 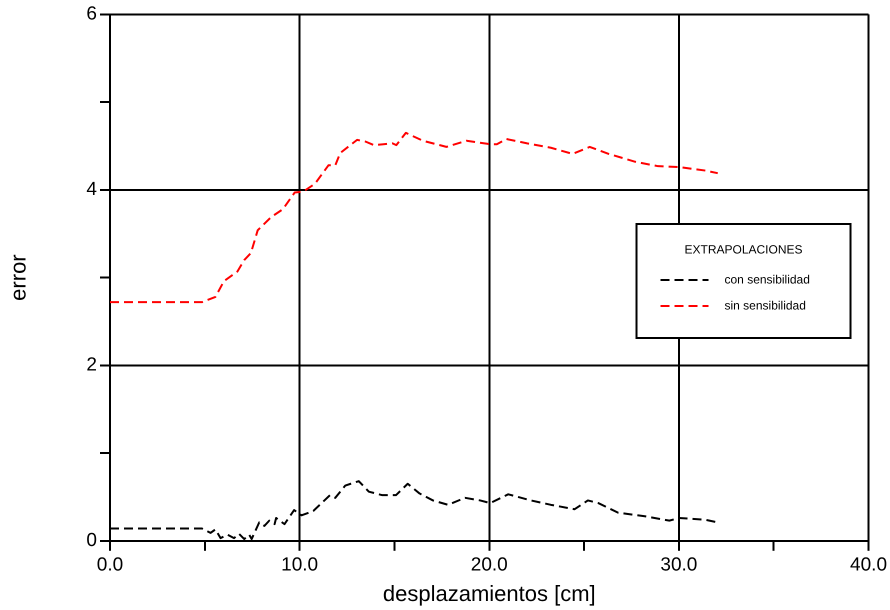 I want to click on x-tick-label: 10.0, so click(x=299, y=565).